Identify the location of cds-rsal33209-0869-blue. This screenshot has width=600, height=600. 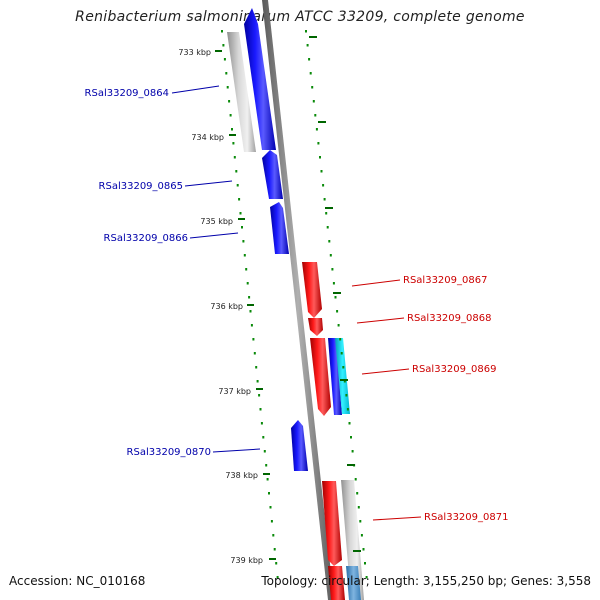
(335, 376).